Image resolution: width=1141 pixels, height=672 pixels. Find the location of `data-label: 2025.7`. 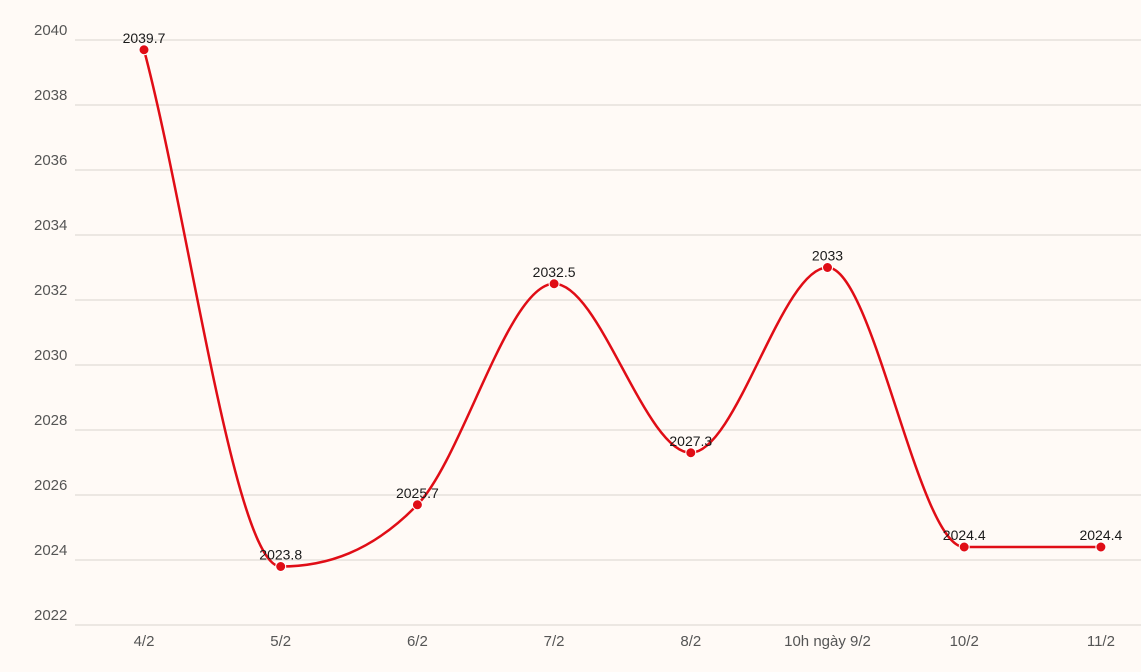

data-label: 2025.7 is located at coordinates (417, 493).